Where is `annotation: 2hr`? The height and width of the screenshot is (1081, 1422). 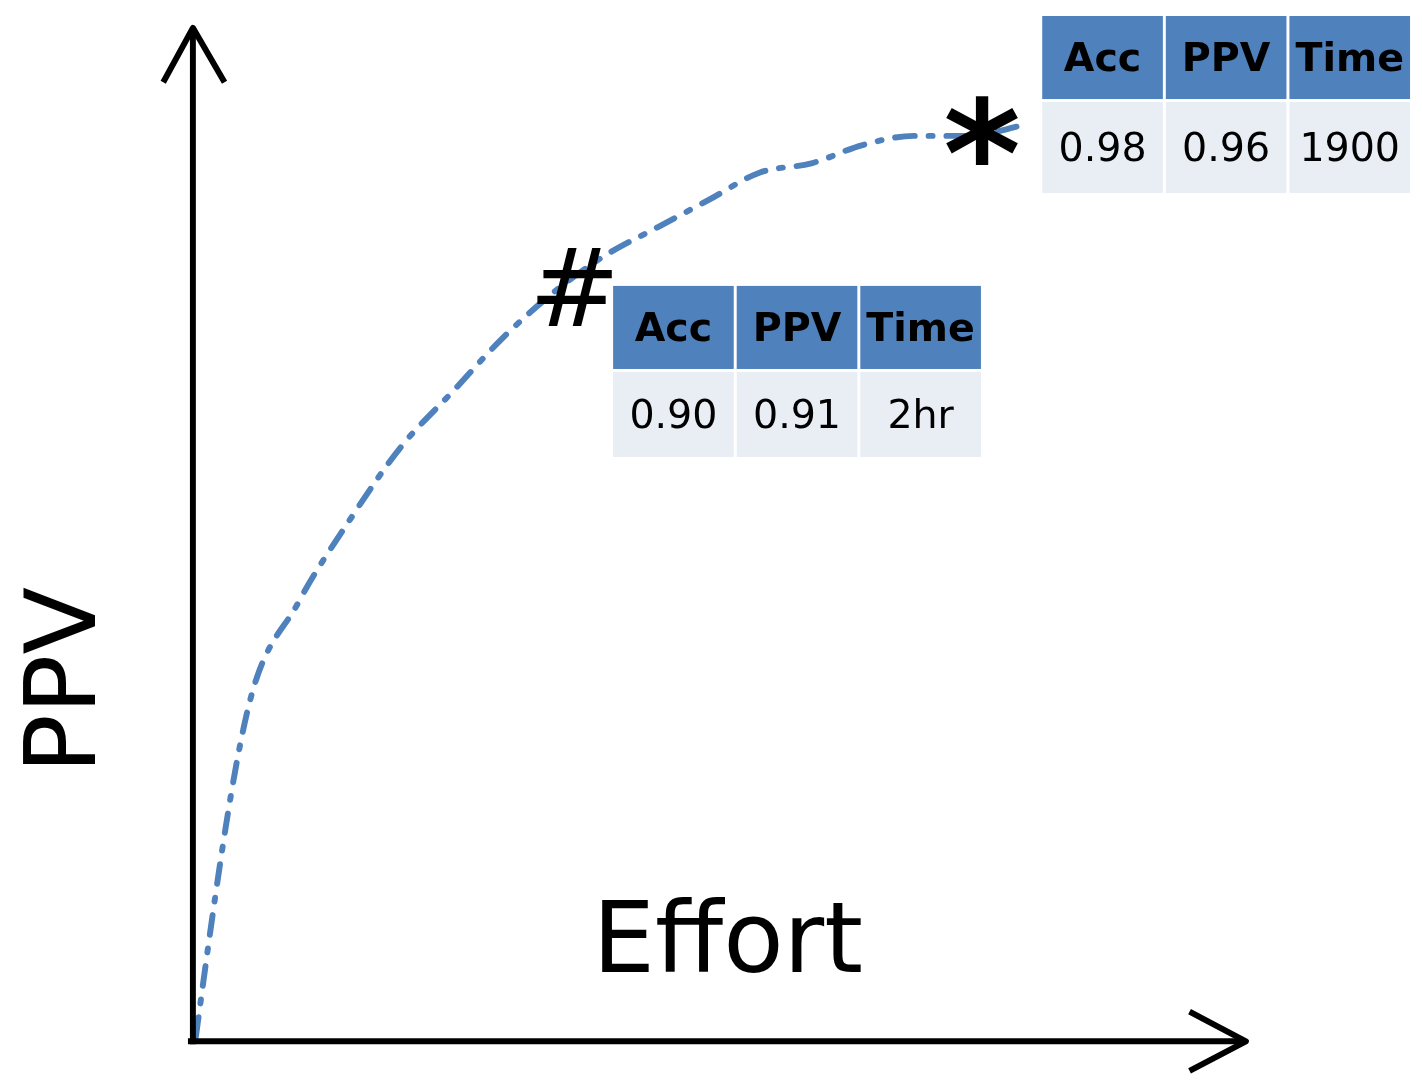 annotation: 2hr is located at coordinates (921, 414).